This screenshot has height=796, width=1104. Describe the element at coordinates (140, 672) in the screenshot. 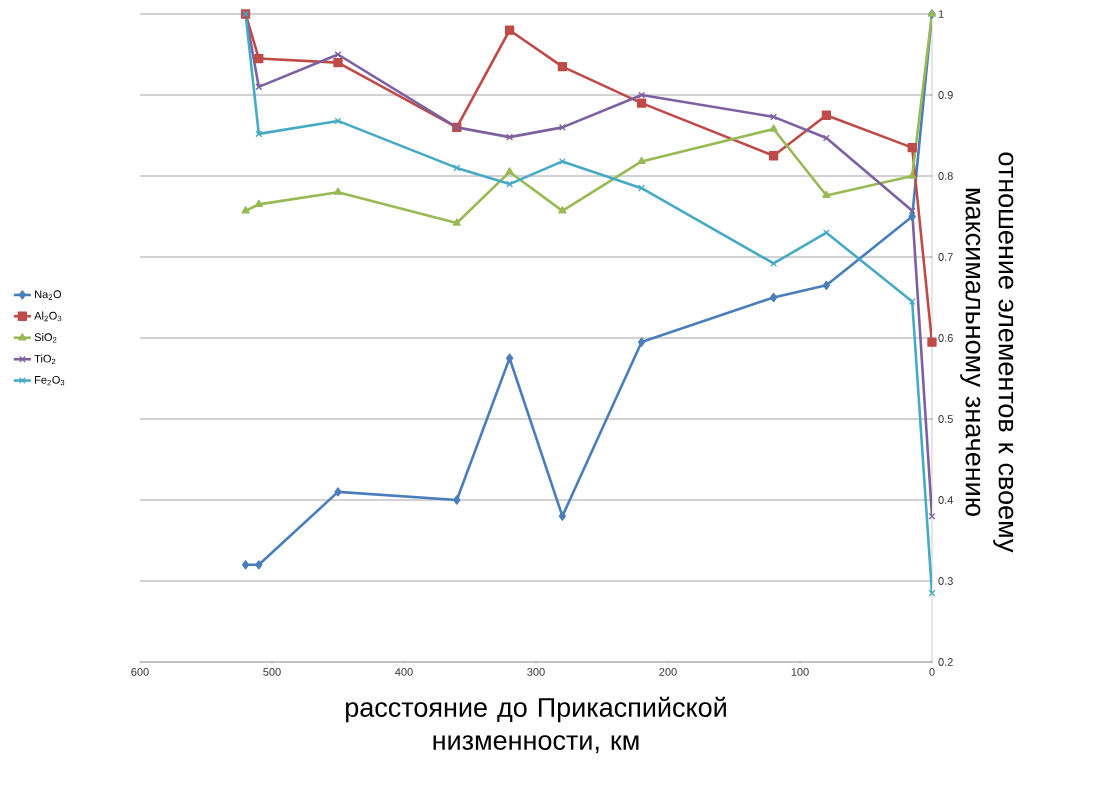

I see `x-tick-label: 600` at that location.